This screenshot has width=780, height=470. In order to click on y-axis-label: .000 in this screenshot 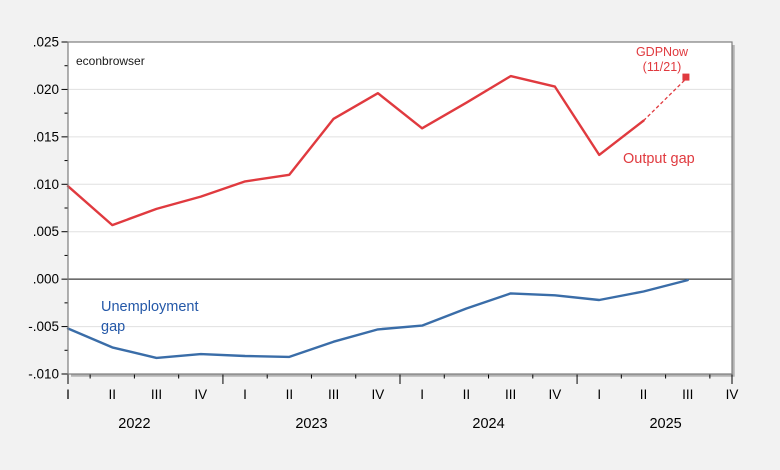, I will do `click(46, 279)`.